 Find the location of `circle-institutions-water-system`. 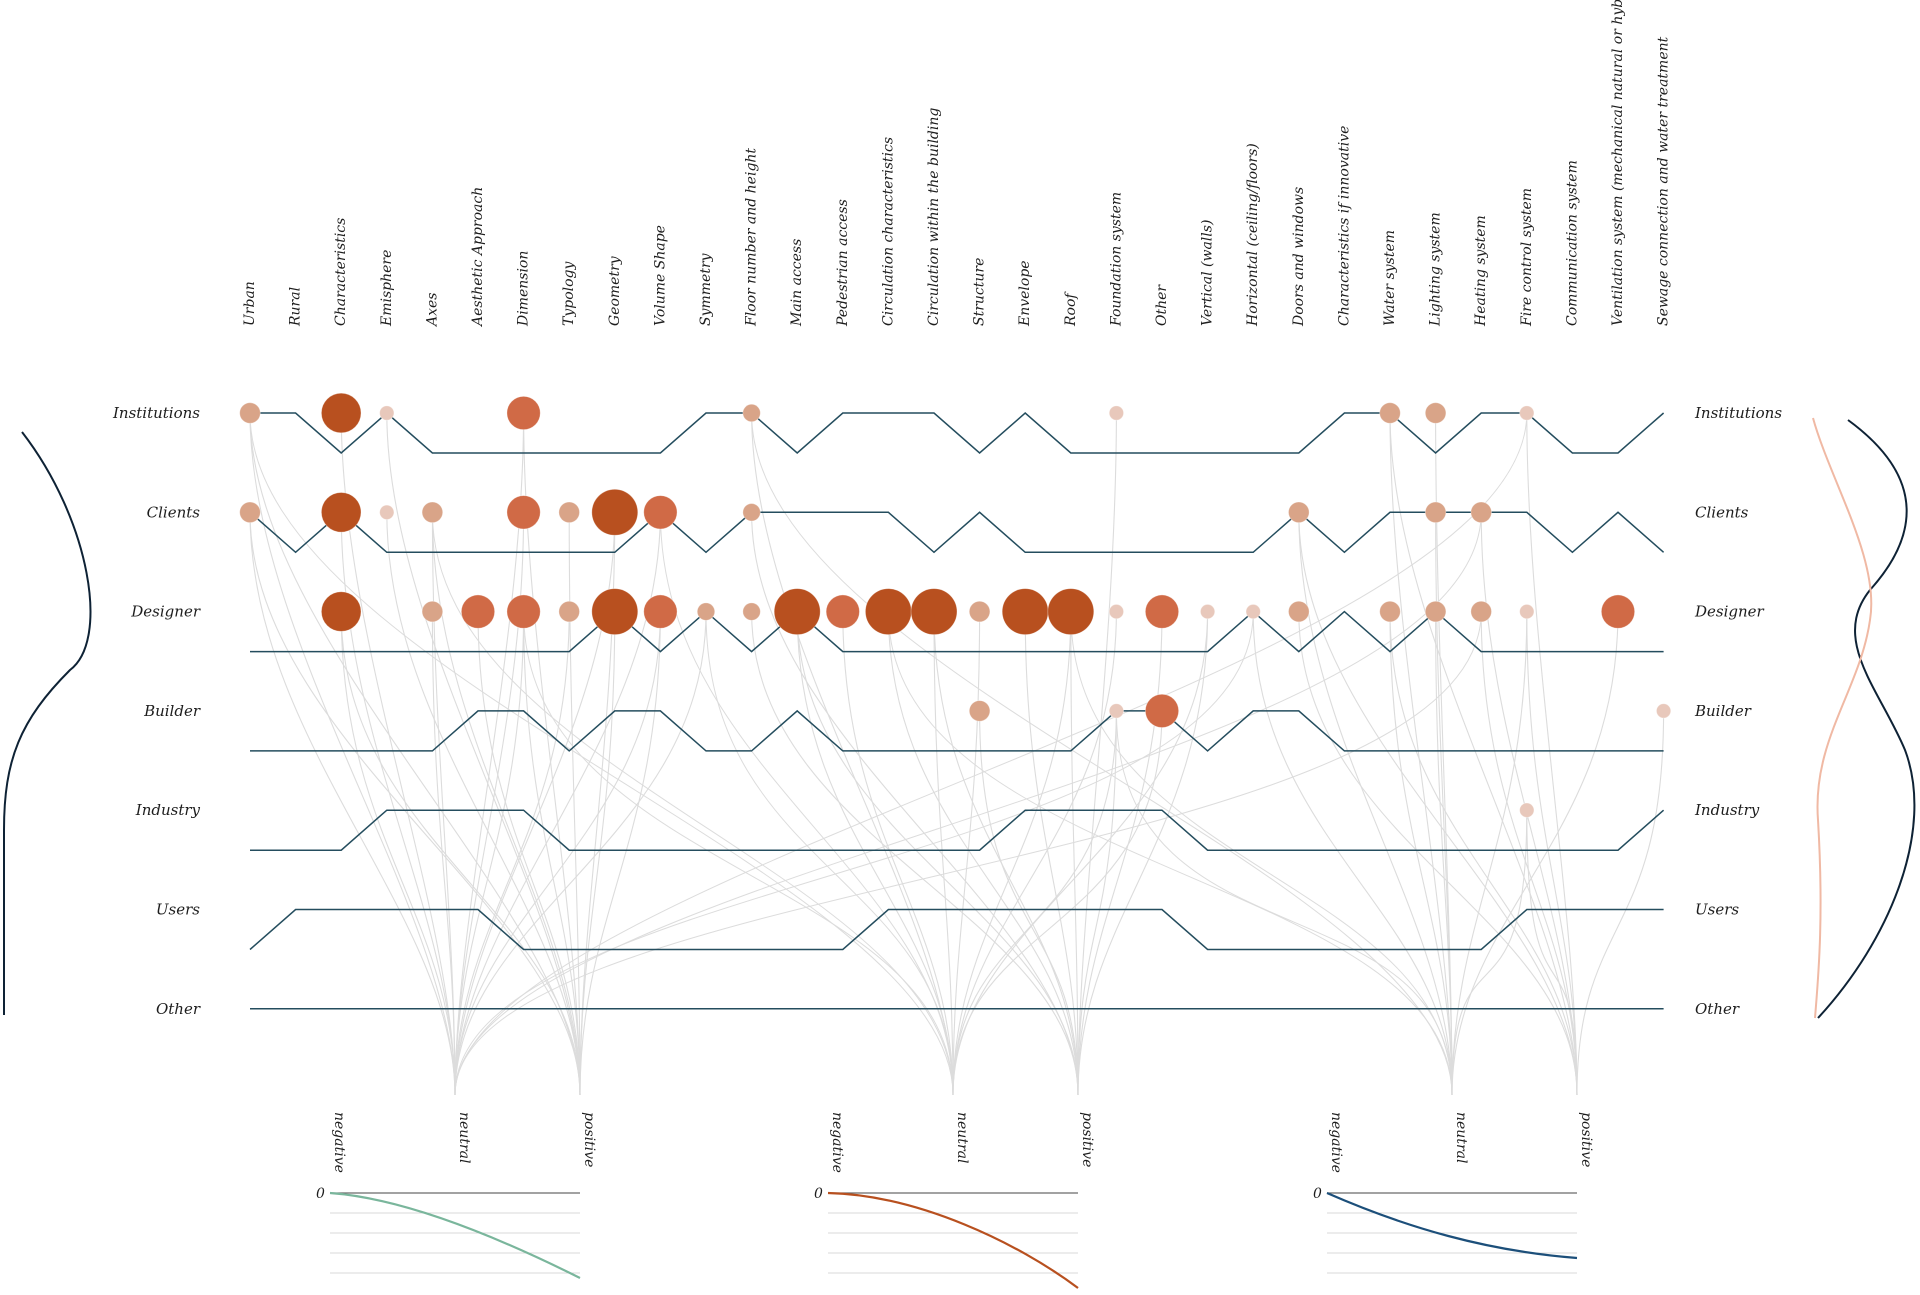

circle-institutions-water-system is located at coordinates (1390, 413).